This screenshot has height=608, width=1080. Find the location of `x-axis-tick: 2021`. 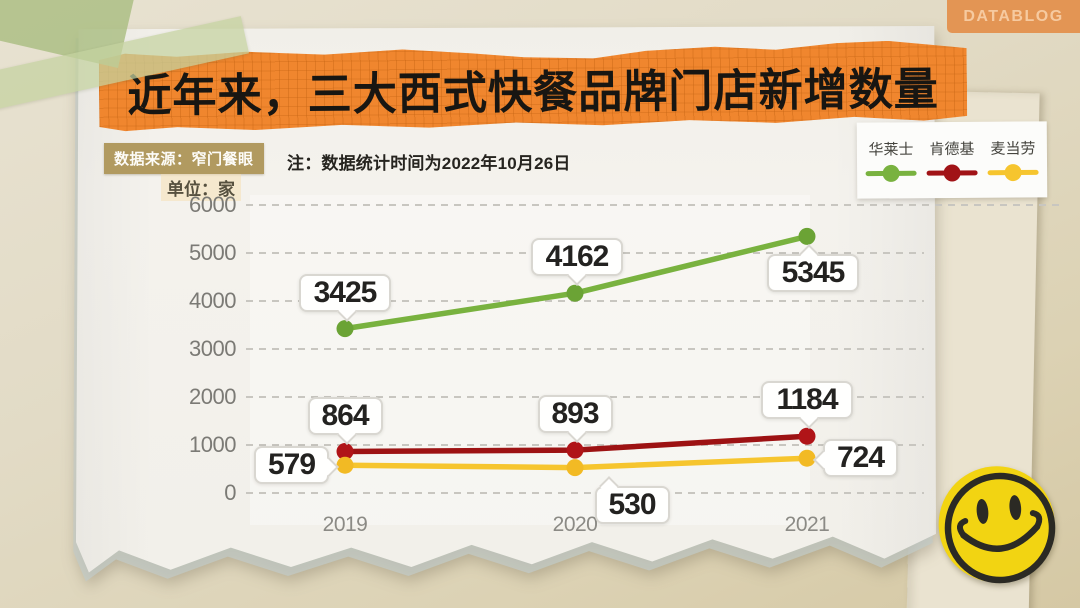

x-axis-tick: 2021 is located at coordinates (807, 524).